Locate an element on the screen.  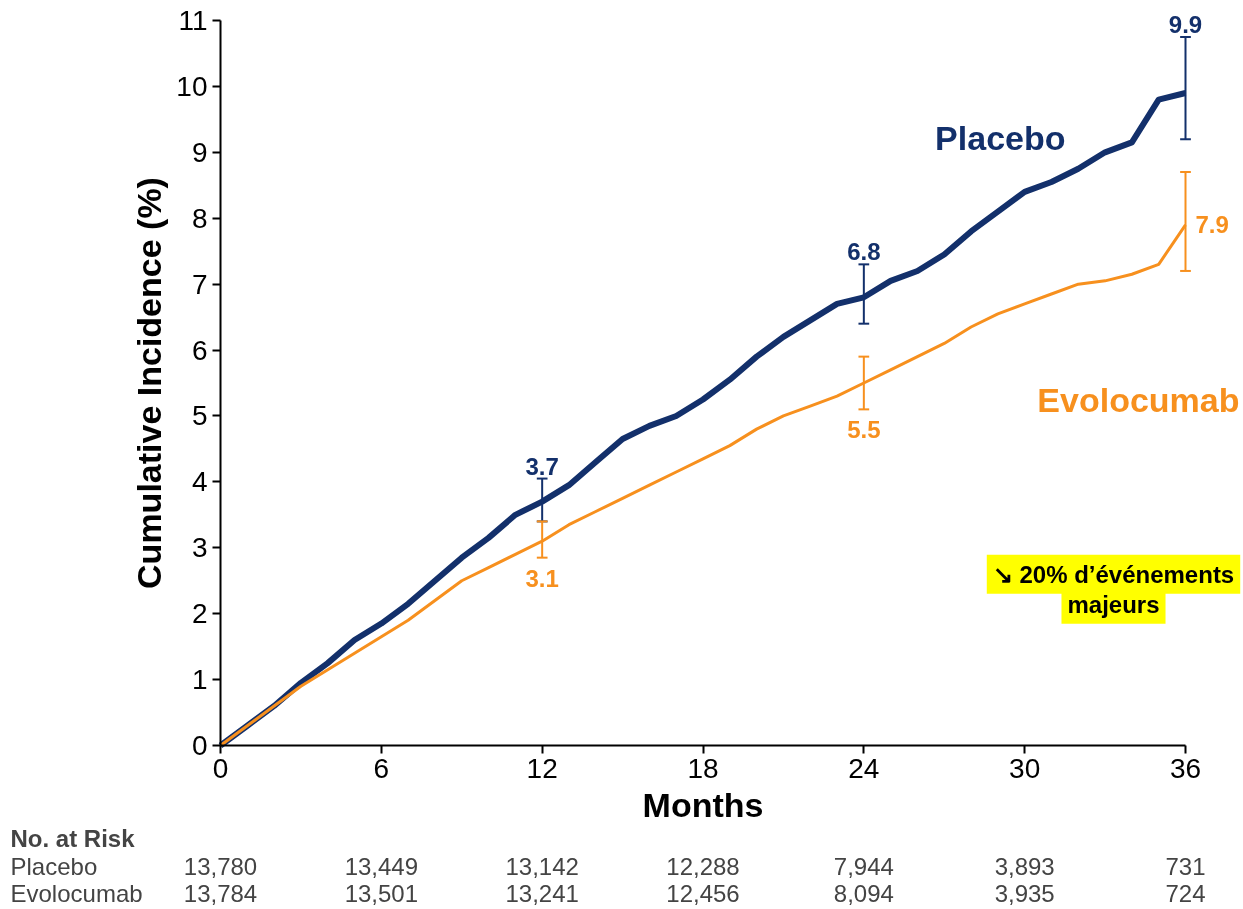
text: 13,784 is located at coordinates (220, 893).